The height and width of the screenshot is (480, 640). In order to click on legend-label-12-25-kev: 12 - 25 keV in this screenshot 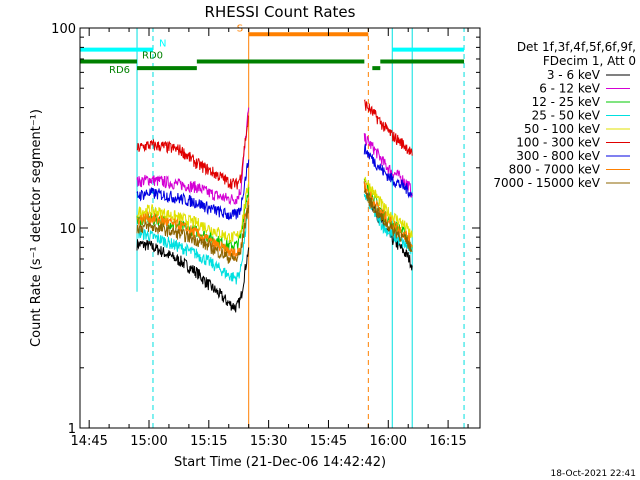, I will do `click(566, 102)`.